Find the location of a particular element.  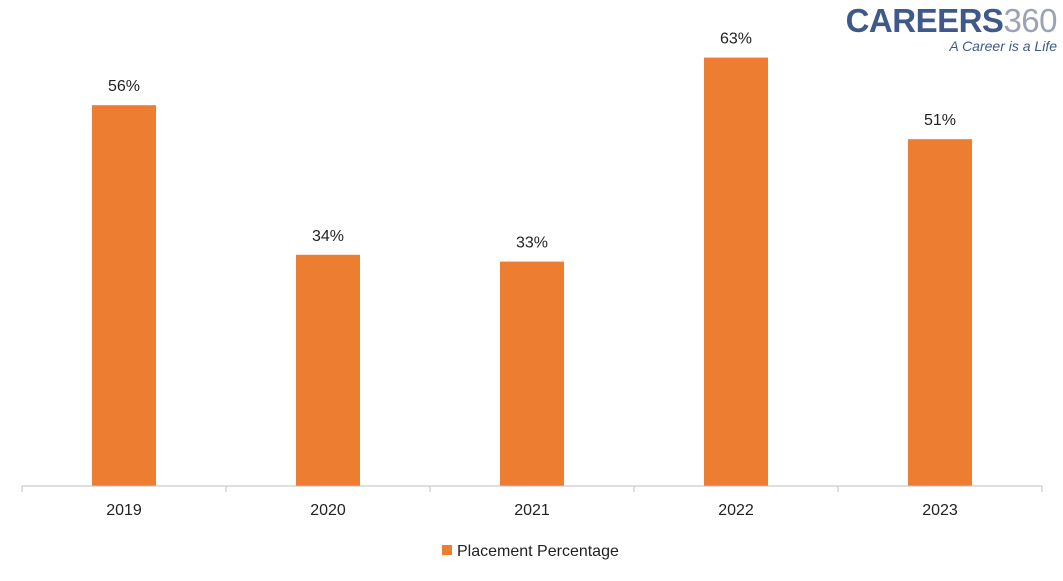

x-tick-label-2020: 2020 is located at coordinates (328, 510).